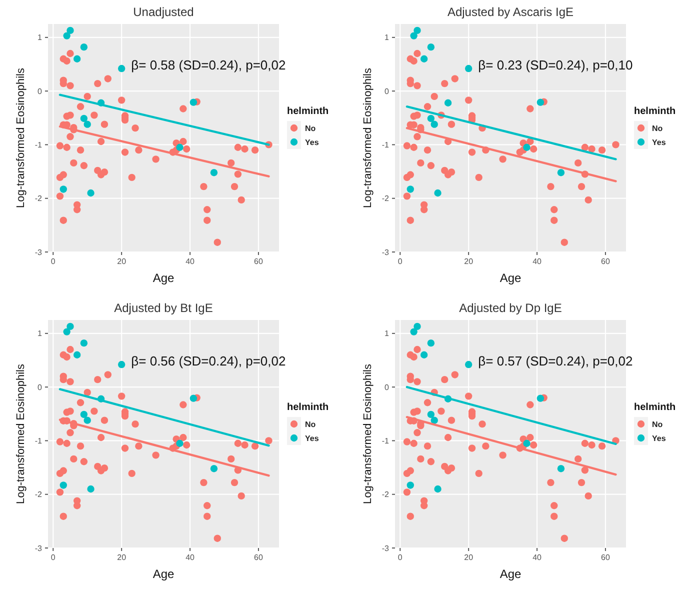 The image size is (695, 592). I want to click on chart-title: Adjusted by Dp IgE, so click(510, 308).